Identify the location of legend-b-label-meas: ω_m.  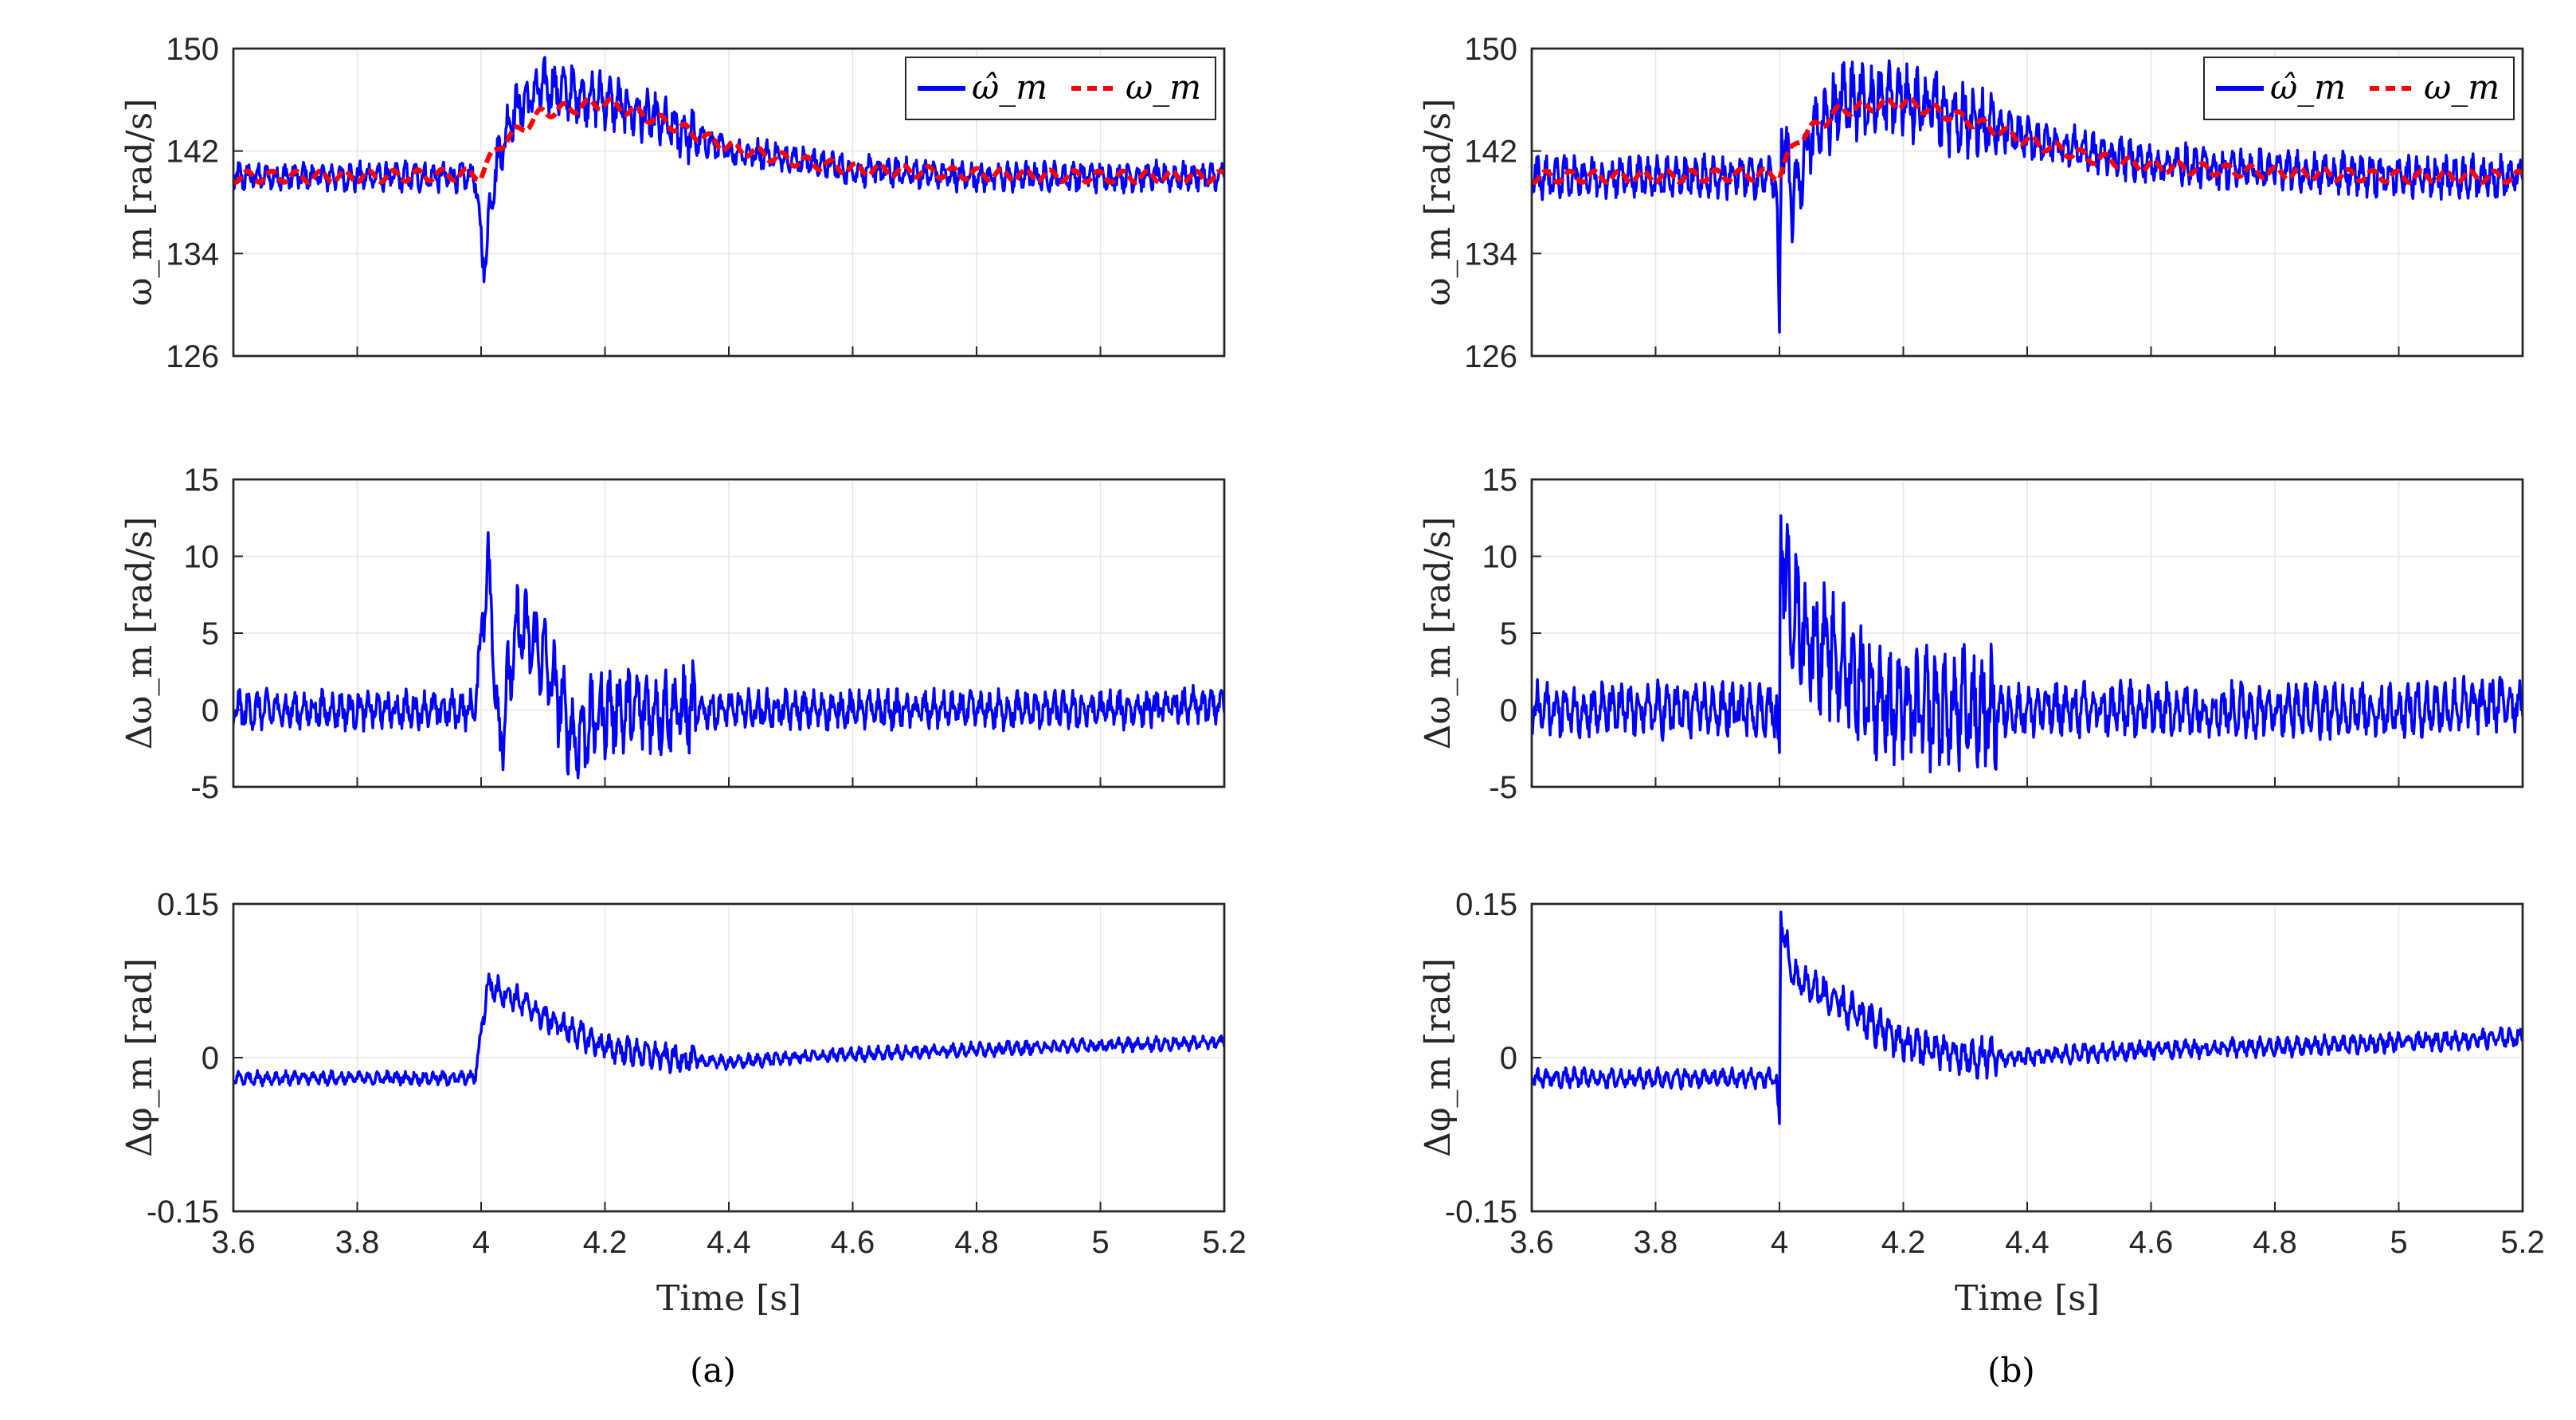
(2462, 87).